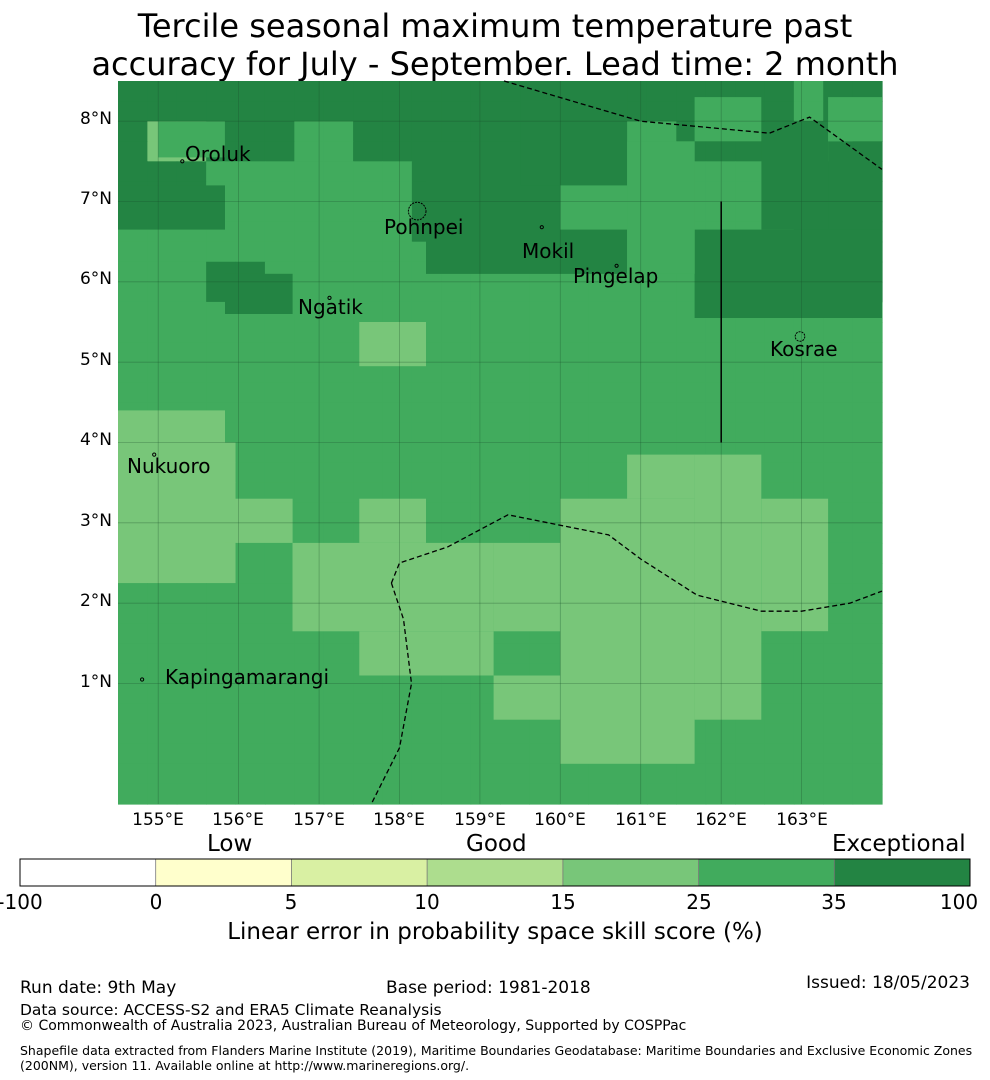 The height and width of the screenshot is (1080, 990). Describe the element at coordinates (417, 211) in the screenshot. I see `island-ponhpei` at that location.